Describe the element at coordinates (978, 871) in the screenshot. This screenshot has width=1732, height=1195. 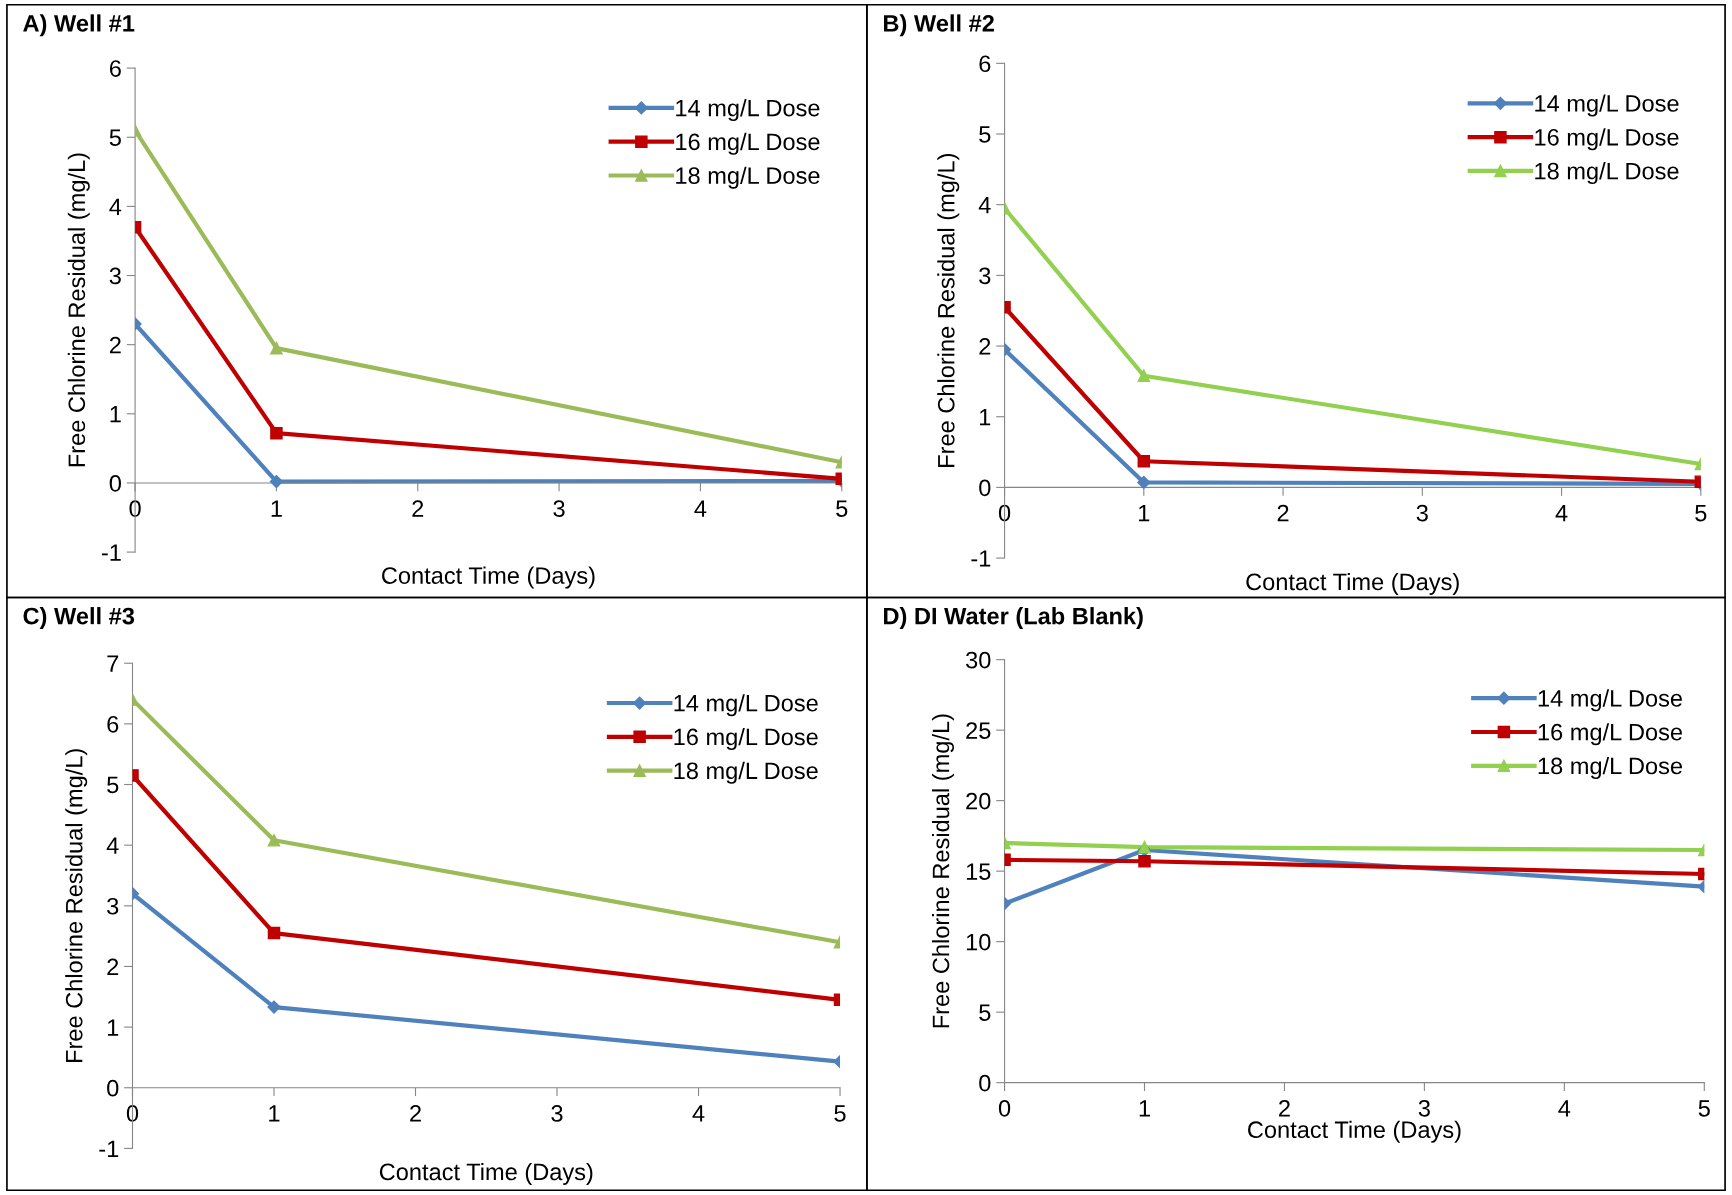
I see `y-tick-label: 15` at that location.